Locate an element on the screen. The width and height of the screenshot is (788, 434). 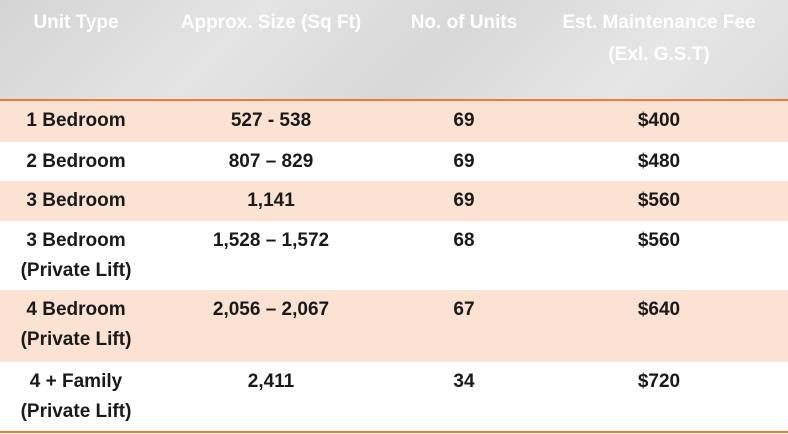
table-cell: No. of Units is located at coordinates (464, 19).